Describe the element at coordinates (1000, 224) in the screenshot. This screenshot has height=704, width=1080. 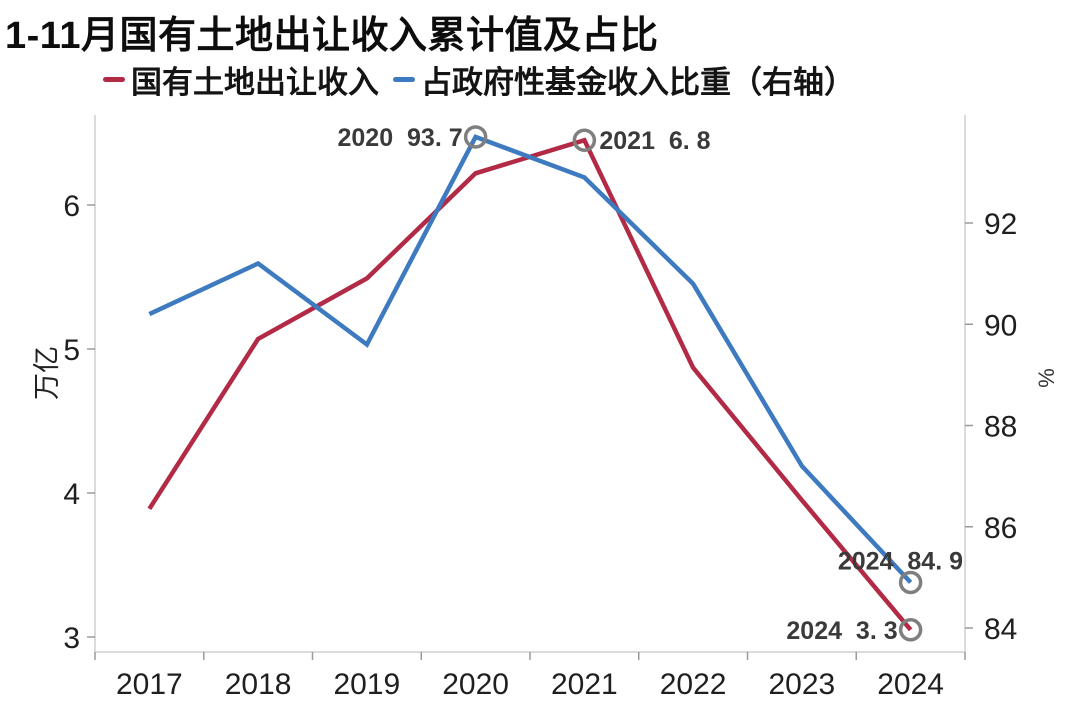
I see `right-axis-tick-label: 92` at that location.